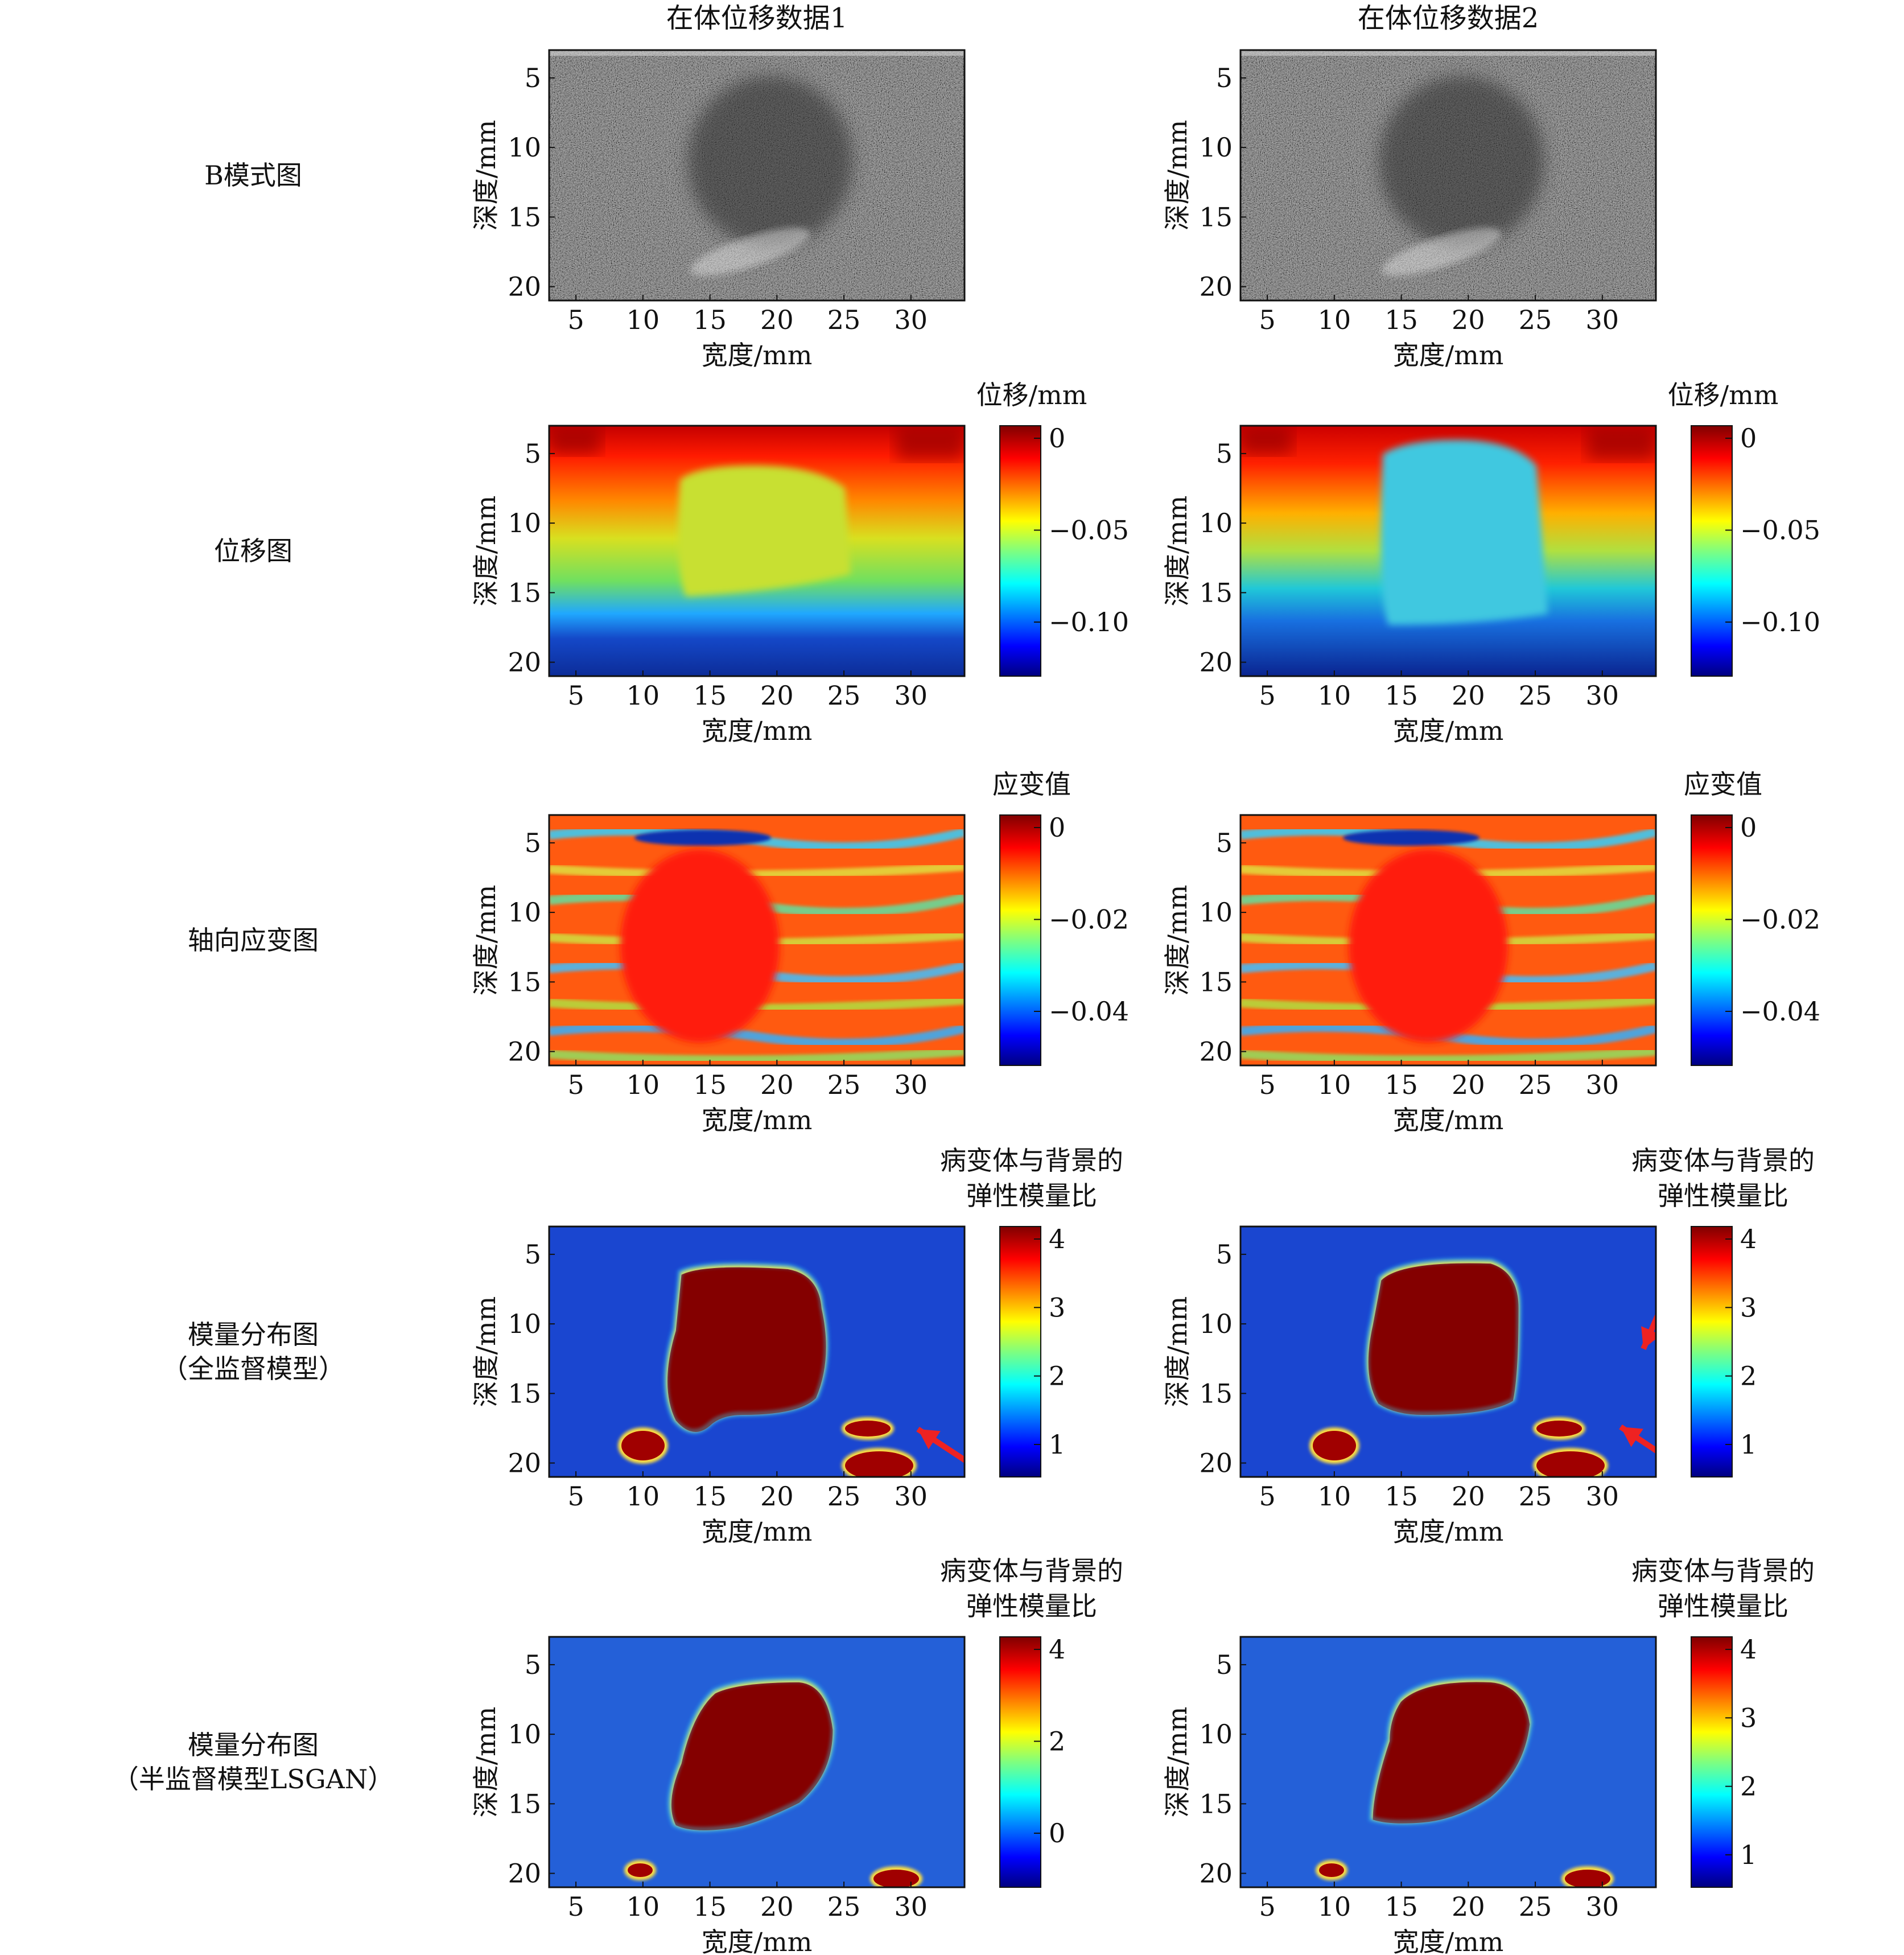  I want to click on row-label: 位移图, so click(253, 551).